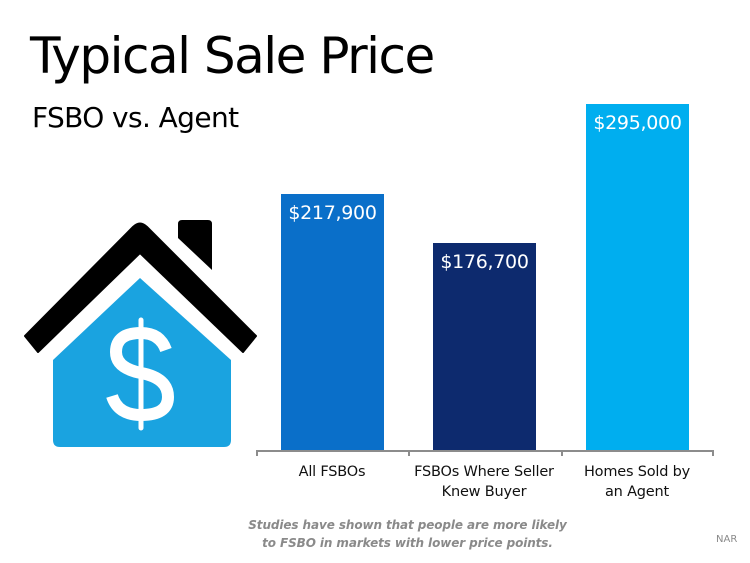 The height and width of the screenshot is (563, 750). I want to click on category-line-1: All FSBOs, so click(332, 472).